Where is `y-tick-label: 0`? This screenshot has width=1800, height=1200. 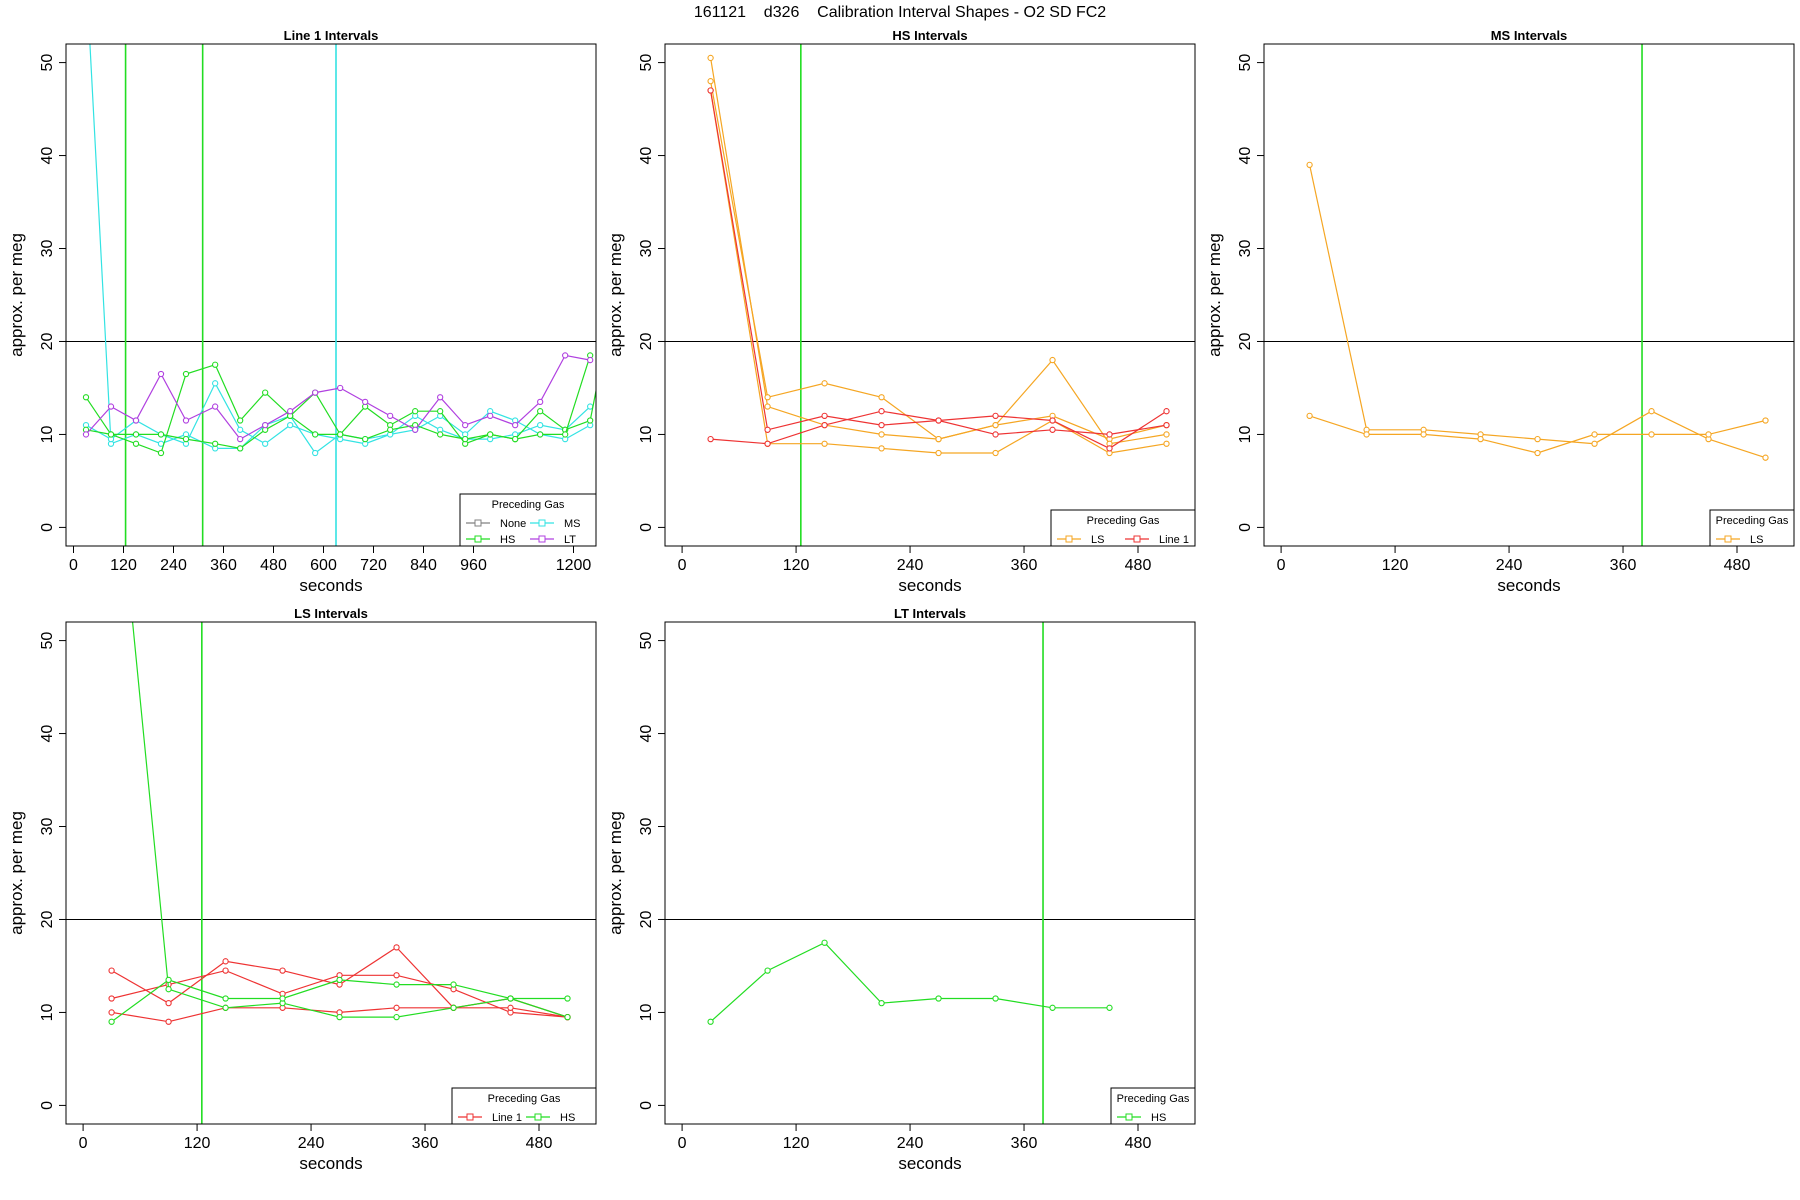
y-tick-label: 0 is located at coordinates (47, 1105).